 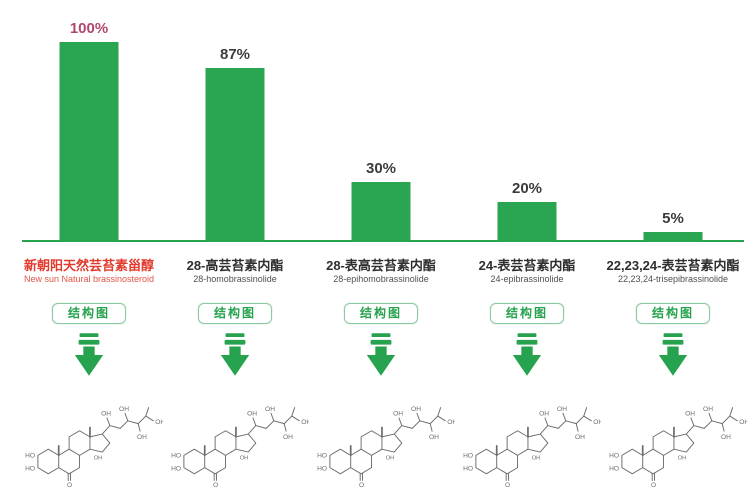 I want to click on product-name-en: 28-epihomobrassinolide, so click(x=381, y=279).